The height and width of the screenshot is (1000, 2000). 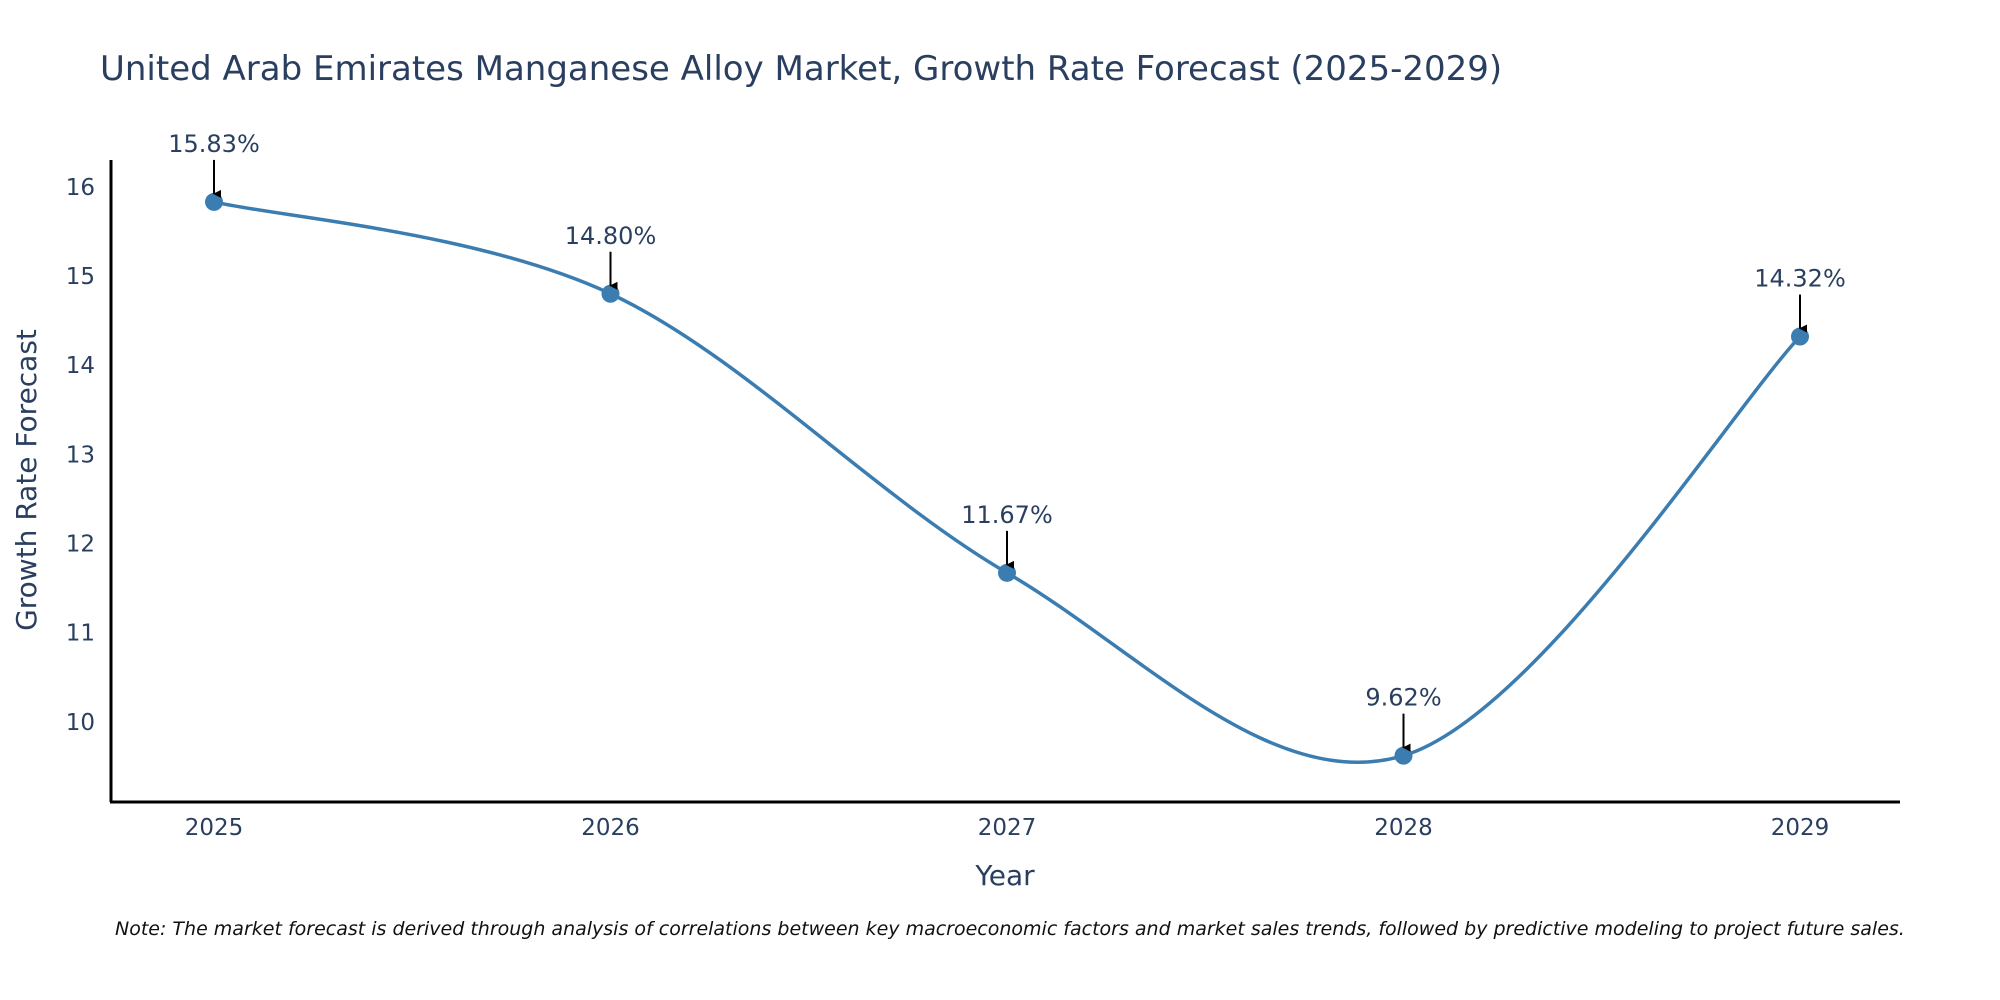 What do you see at coordinates (80, 634) in the screenshot?
I see `y-tick-label: 11` at bounding box center [80, 634].